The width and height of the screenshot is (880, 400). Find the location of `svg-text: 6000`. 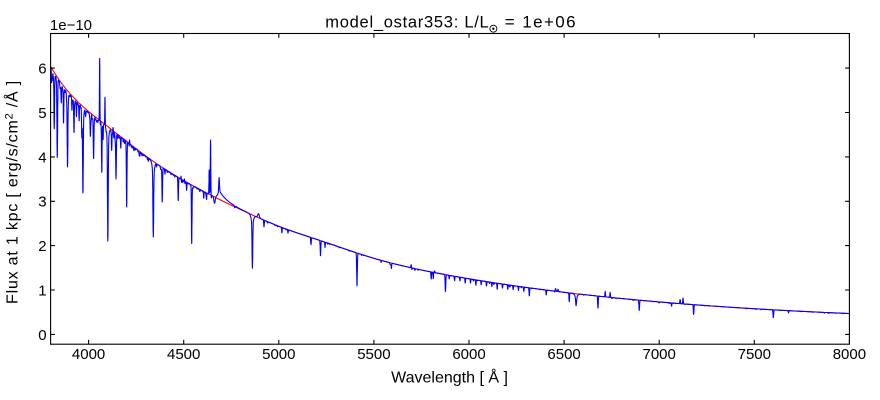

svg-text: 6000 is located at coordinates (468, 354).